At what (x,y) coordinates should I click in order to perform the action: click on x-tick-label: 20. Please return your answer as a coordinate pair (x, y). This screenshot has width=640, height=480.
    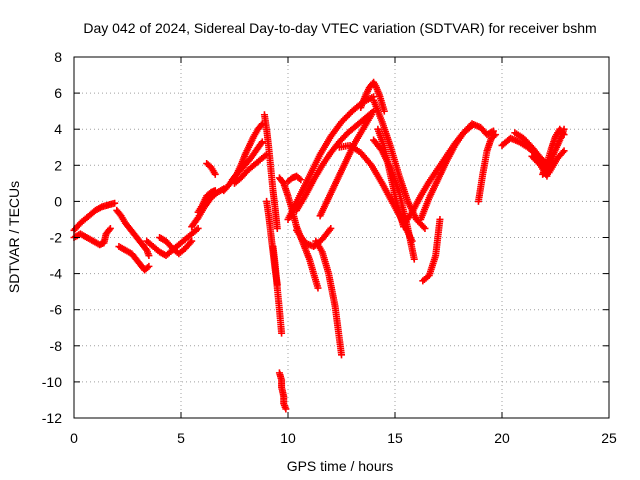
    Looking at the image, I should click on (502, 438).